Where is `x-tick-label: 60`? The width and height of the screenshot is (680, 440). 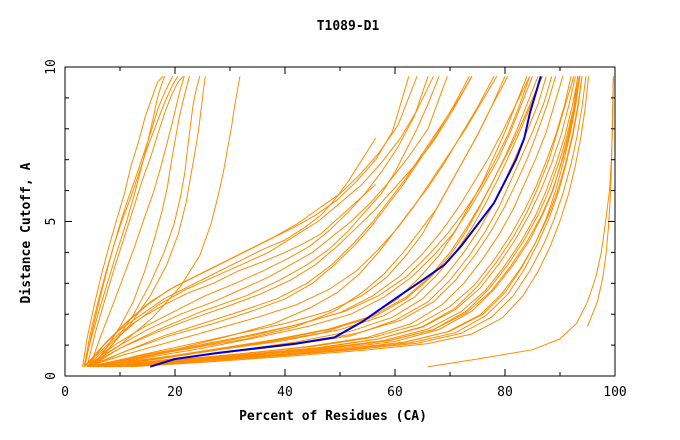 x-tick-label: 60 is located at coordinates (395, 392).